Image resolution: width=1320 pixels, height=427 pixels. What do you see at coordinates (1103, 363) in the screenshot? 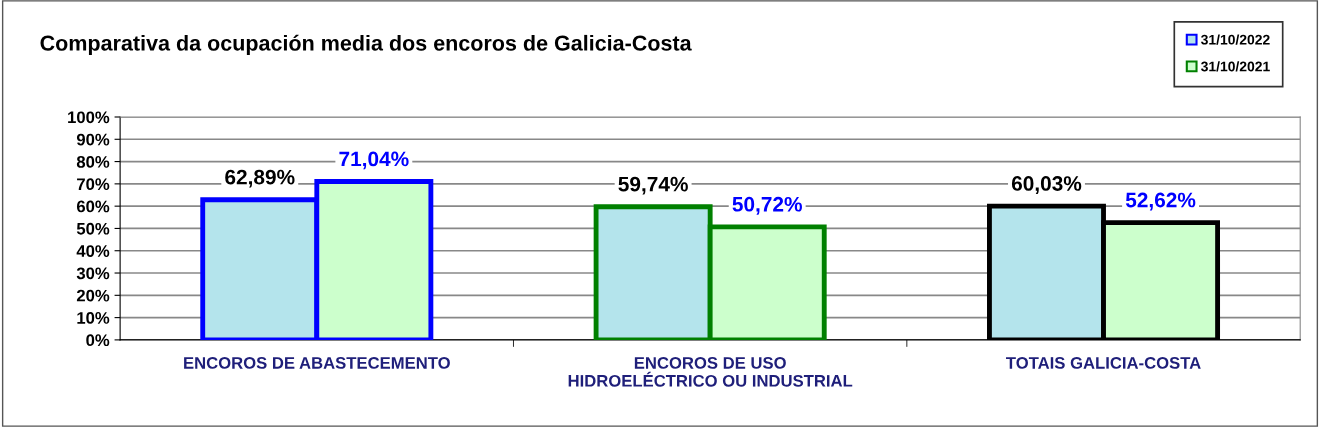
I see `x-tick-label: TOTAIS GALICIA-COSTA` at bounding box center [1103, 363].